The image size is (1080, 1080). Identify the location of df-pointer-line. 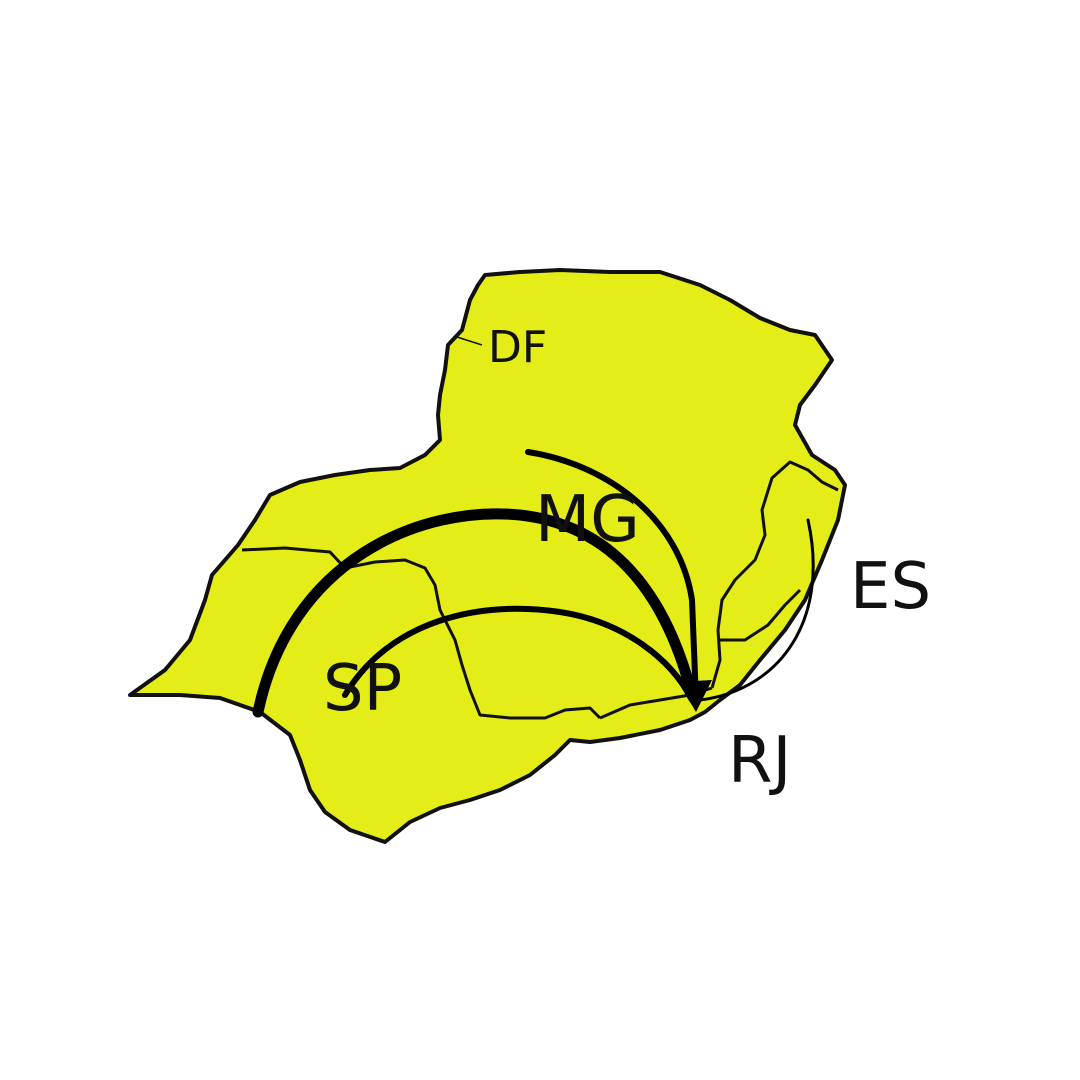
(469, 341).